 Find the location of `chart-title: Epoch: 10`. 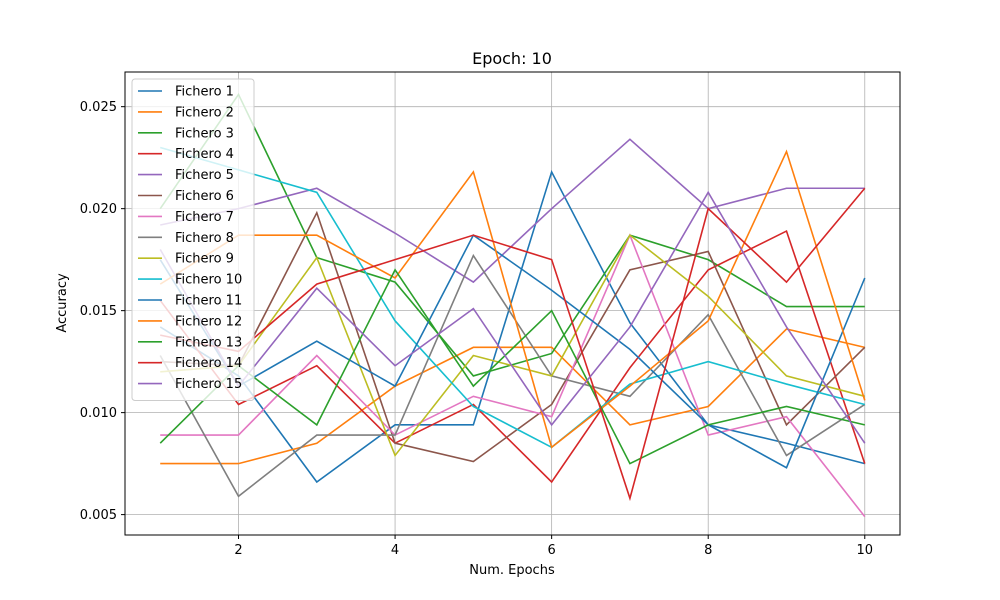

chart-title: Epoch: 10 is located at coordinates (512, 58).